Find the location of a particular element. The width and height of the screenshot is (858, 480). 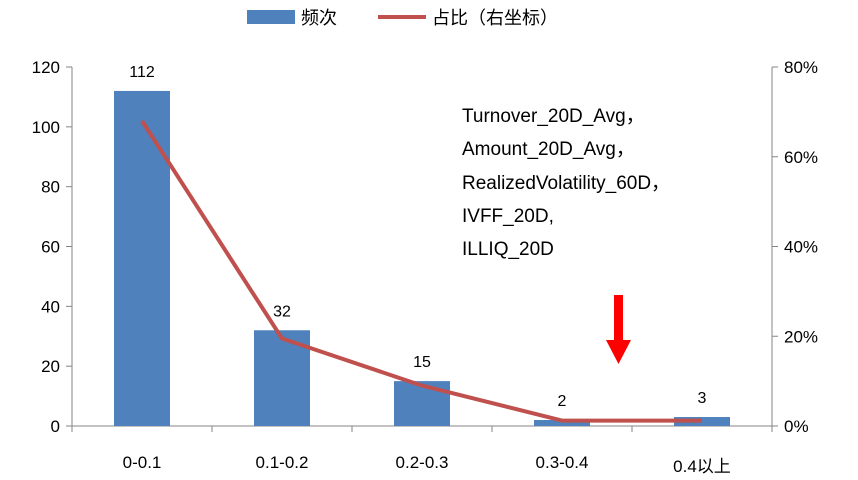

legend-bar-swatch is located at coordinates (271, 17).